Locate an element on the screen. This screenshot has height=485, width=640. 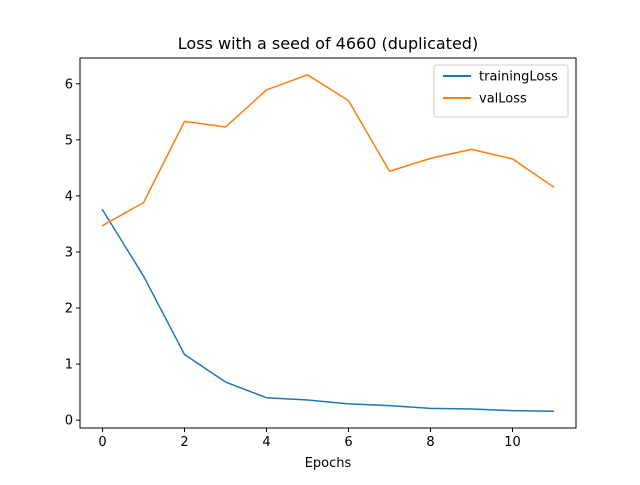
y-tick-label: 4 is located at coordinates (69, 196).